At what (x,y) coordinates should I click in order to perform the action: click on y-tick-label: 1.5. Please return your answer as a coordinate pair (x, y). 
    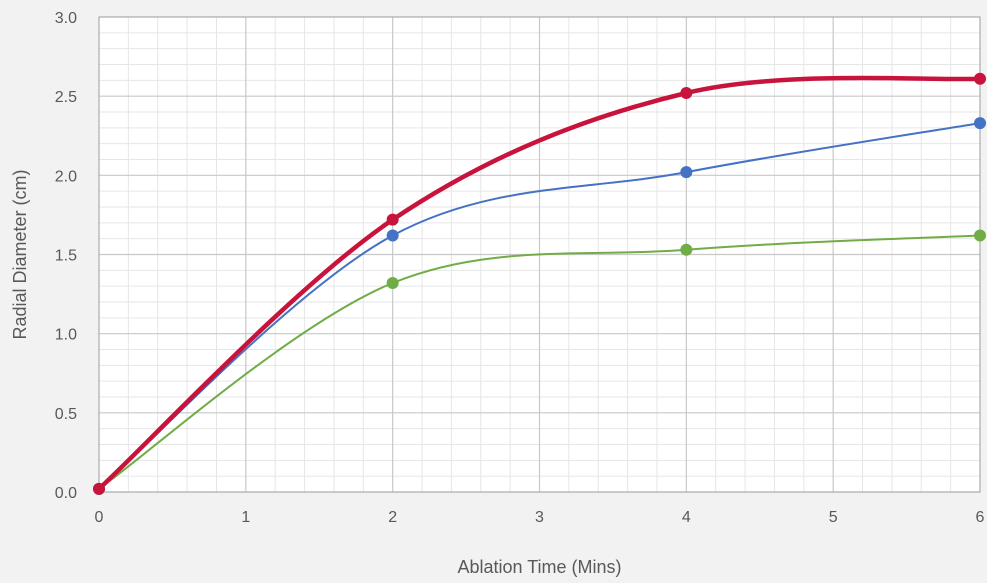
    Looking at the image, I should click on (66, 256).